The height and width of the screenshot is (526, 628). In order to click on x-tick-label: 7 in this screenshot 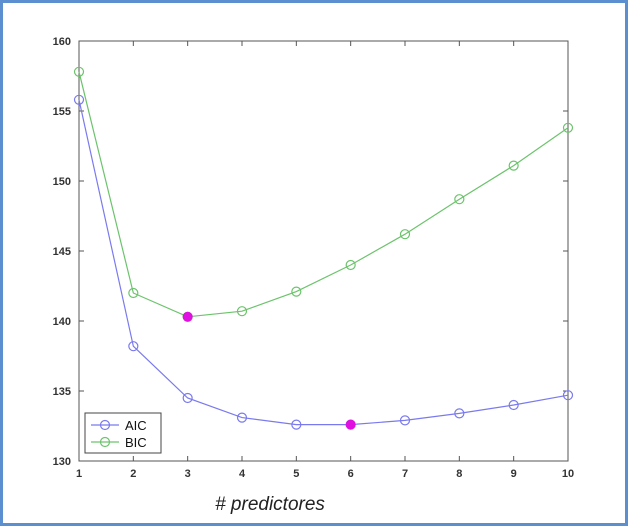, I will do `click(405, 474)`.